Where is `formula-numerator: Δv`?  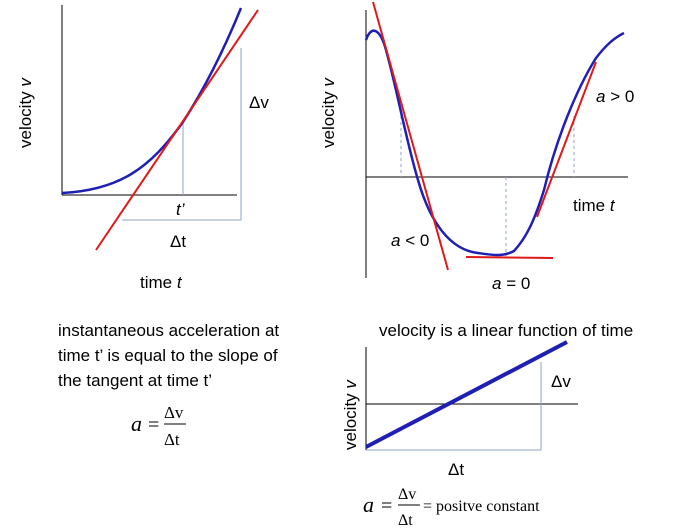
formula-numerator: Δv is located at coordinates (174, 412).